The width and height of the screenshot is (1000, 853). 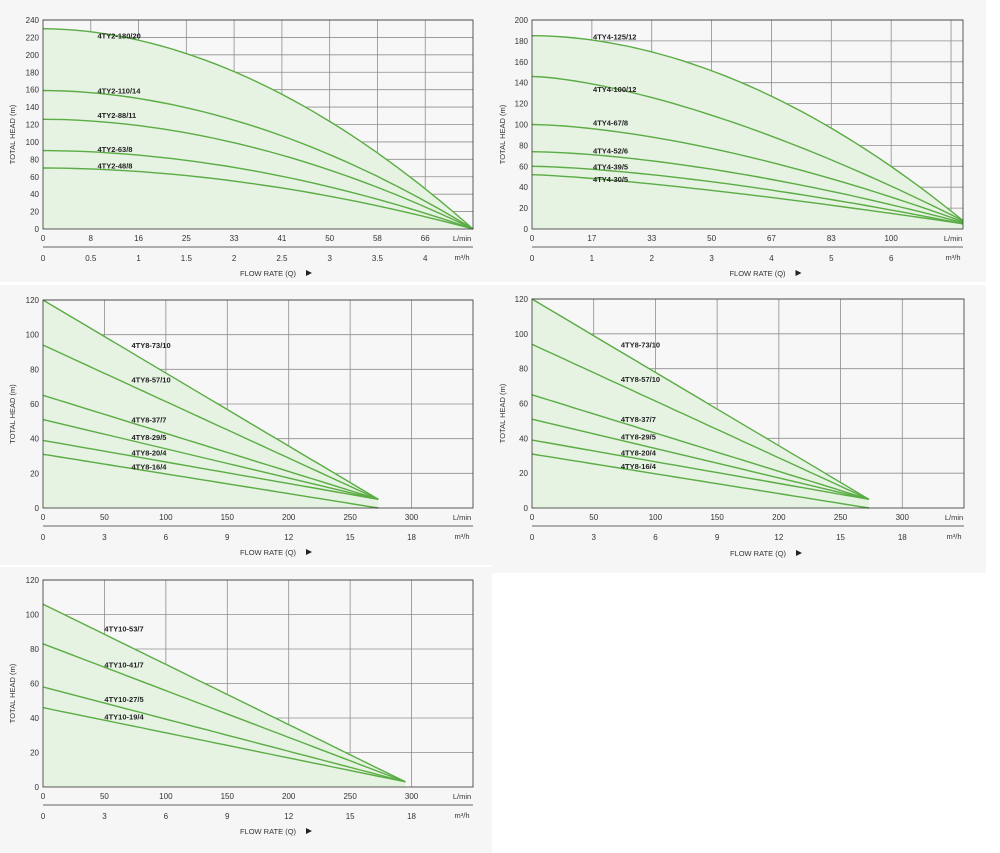 What do you see at coordinates (150, 345) in the screenshot?
I see `series-label: 4TY8-73/10` at bounding box center [150, 345].